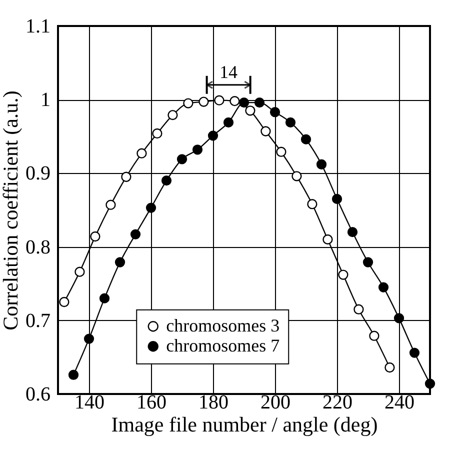 The image size is (469, 454). I want to click on y-tick-label: 0.7, so click(38, 321).